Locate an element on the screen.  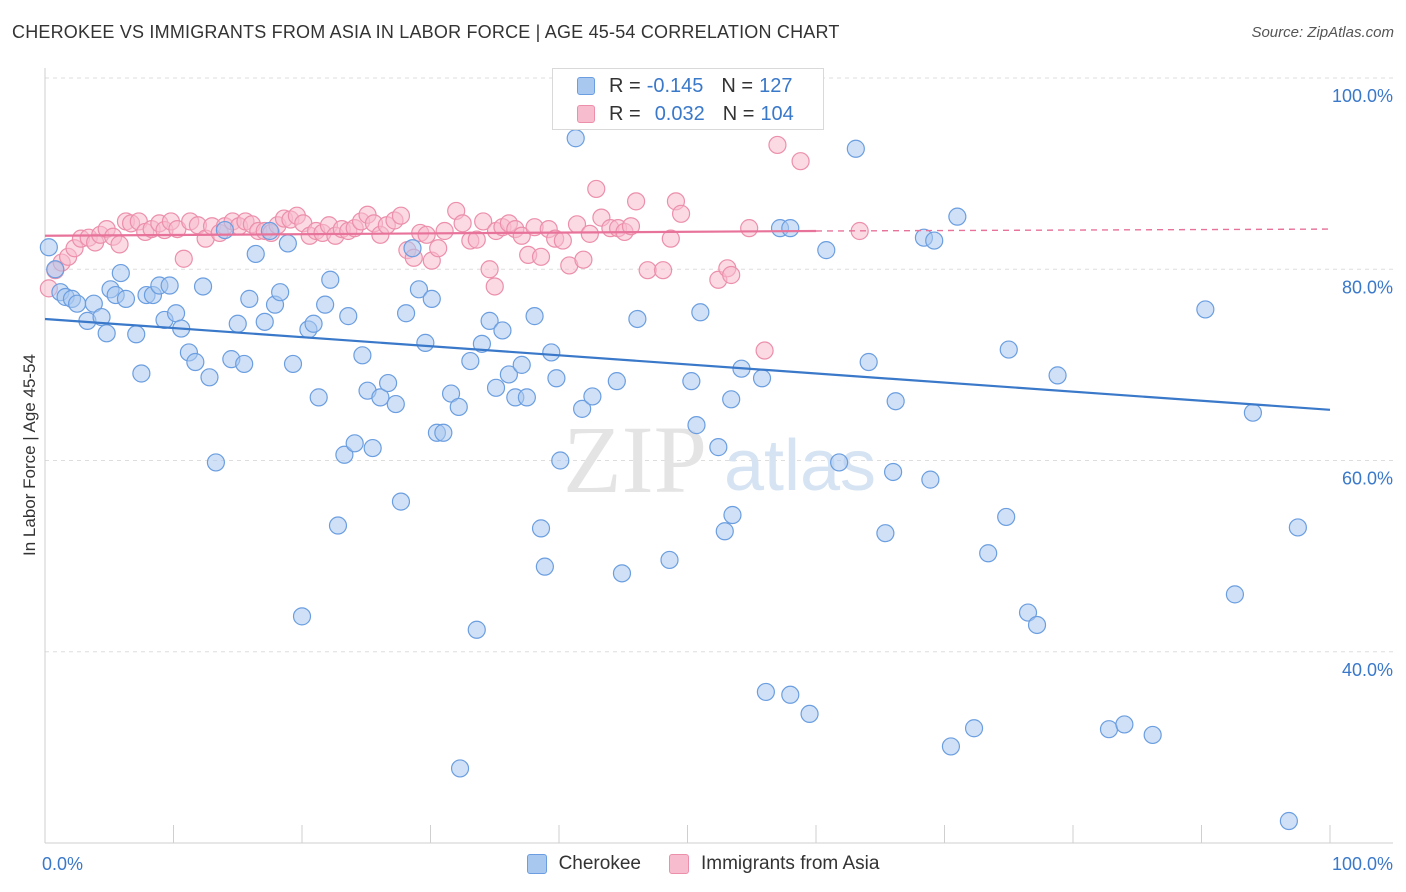
legend-item-asia: Immigrants from Asia is located at coordinates (774, 864).